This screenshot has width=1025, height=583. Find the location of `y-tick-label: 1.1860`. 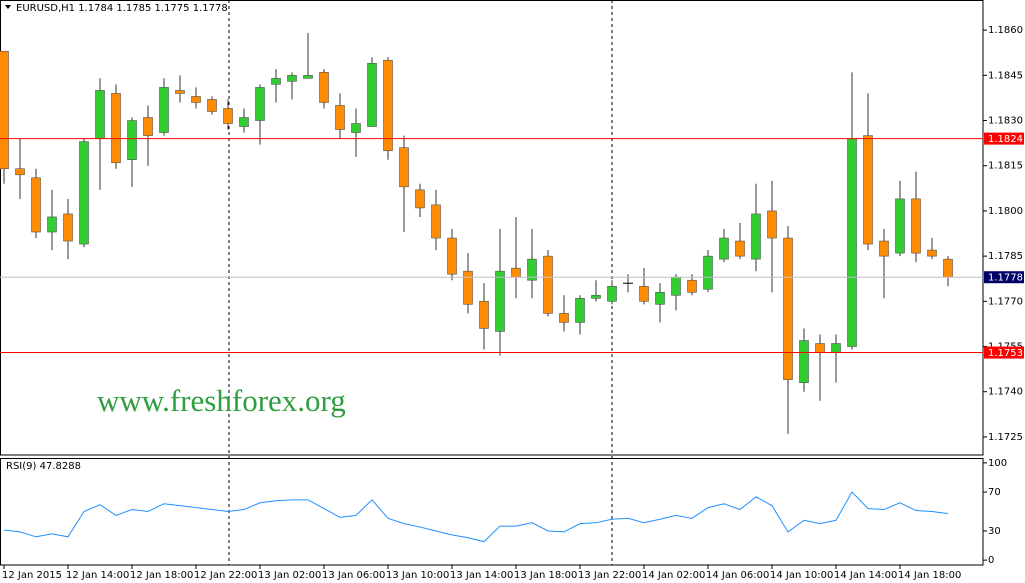

y-tick-label: 1.1860 is located at coordinates (1005, 30).